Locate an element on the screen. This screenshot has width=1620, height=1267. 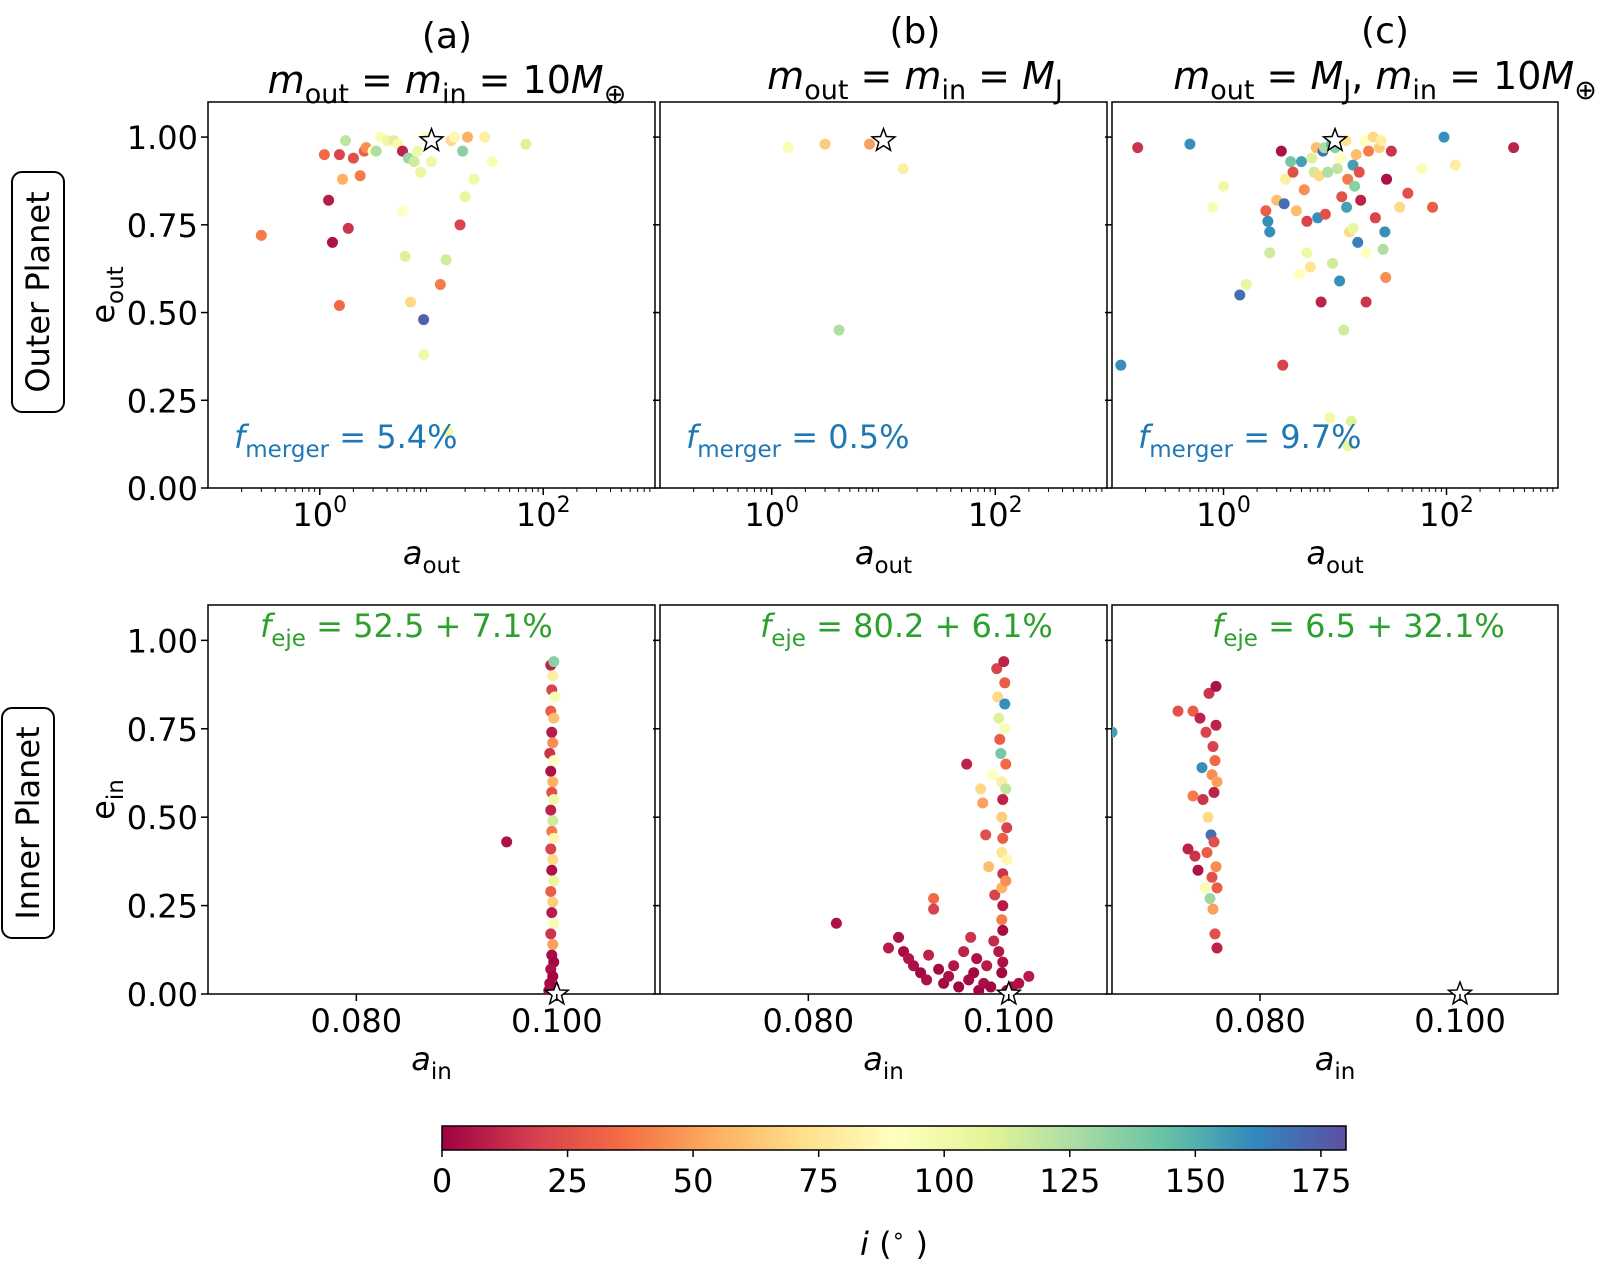
merger-fraction-annotation: fmerger = 5.4% is located at coordinates (346, 440).